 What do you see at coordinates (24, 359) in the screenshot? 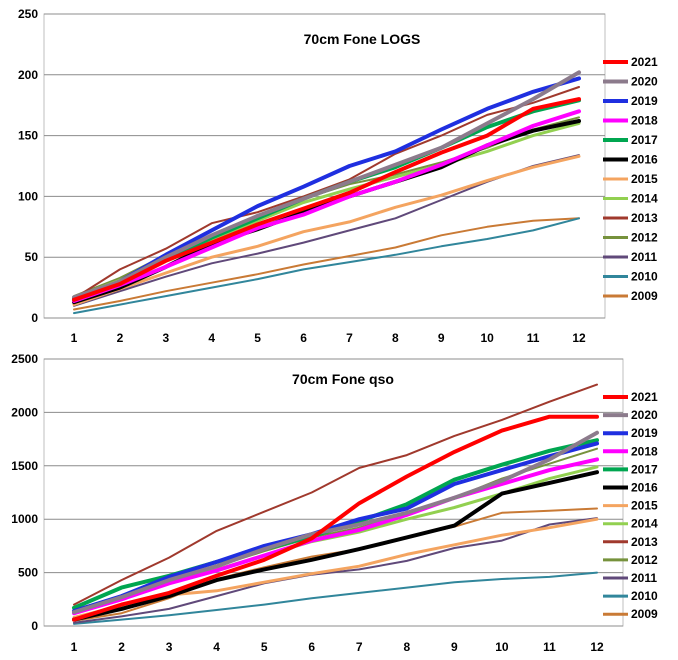
I see `y-tick-label: 2500` at bounding box center [24, 359].